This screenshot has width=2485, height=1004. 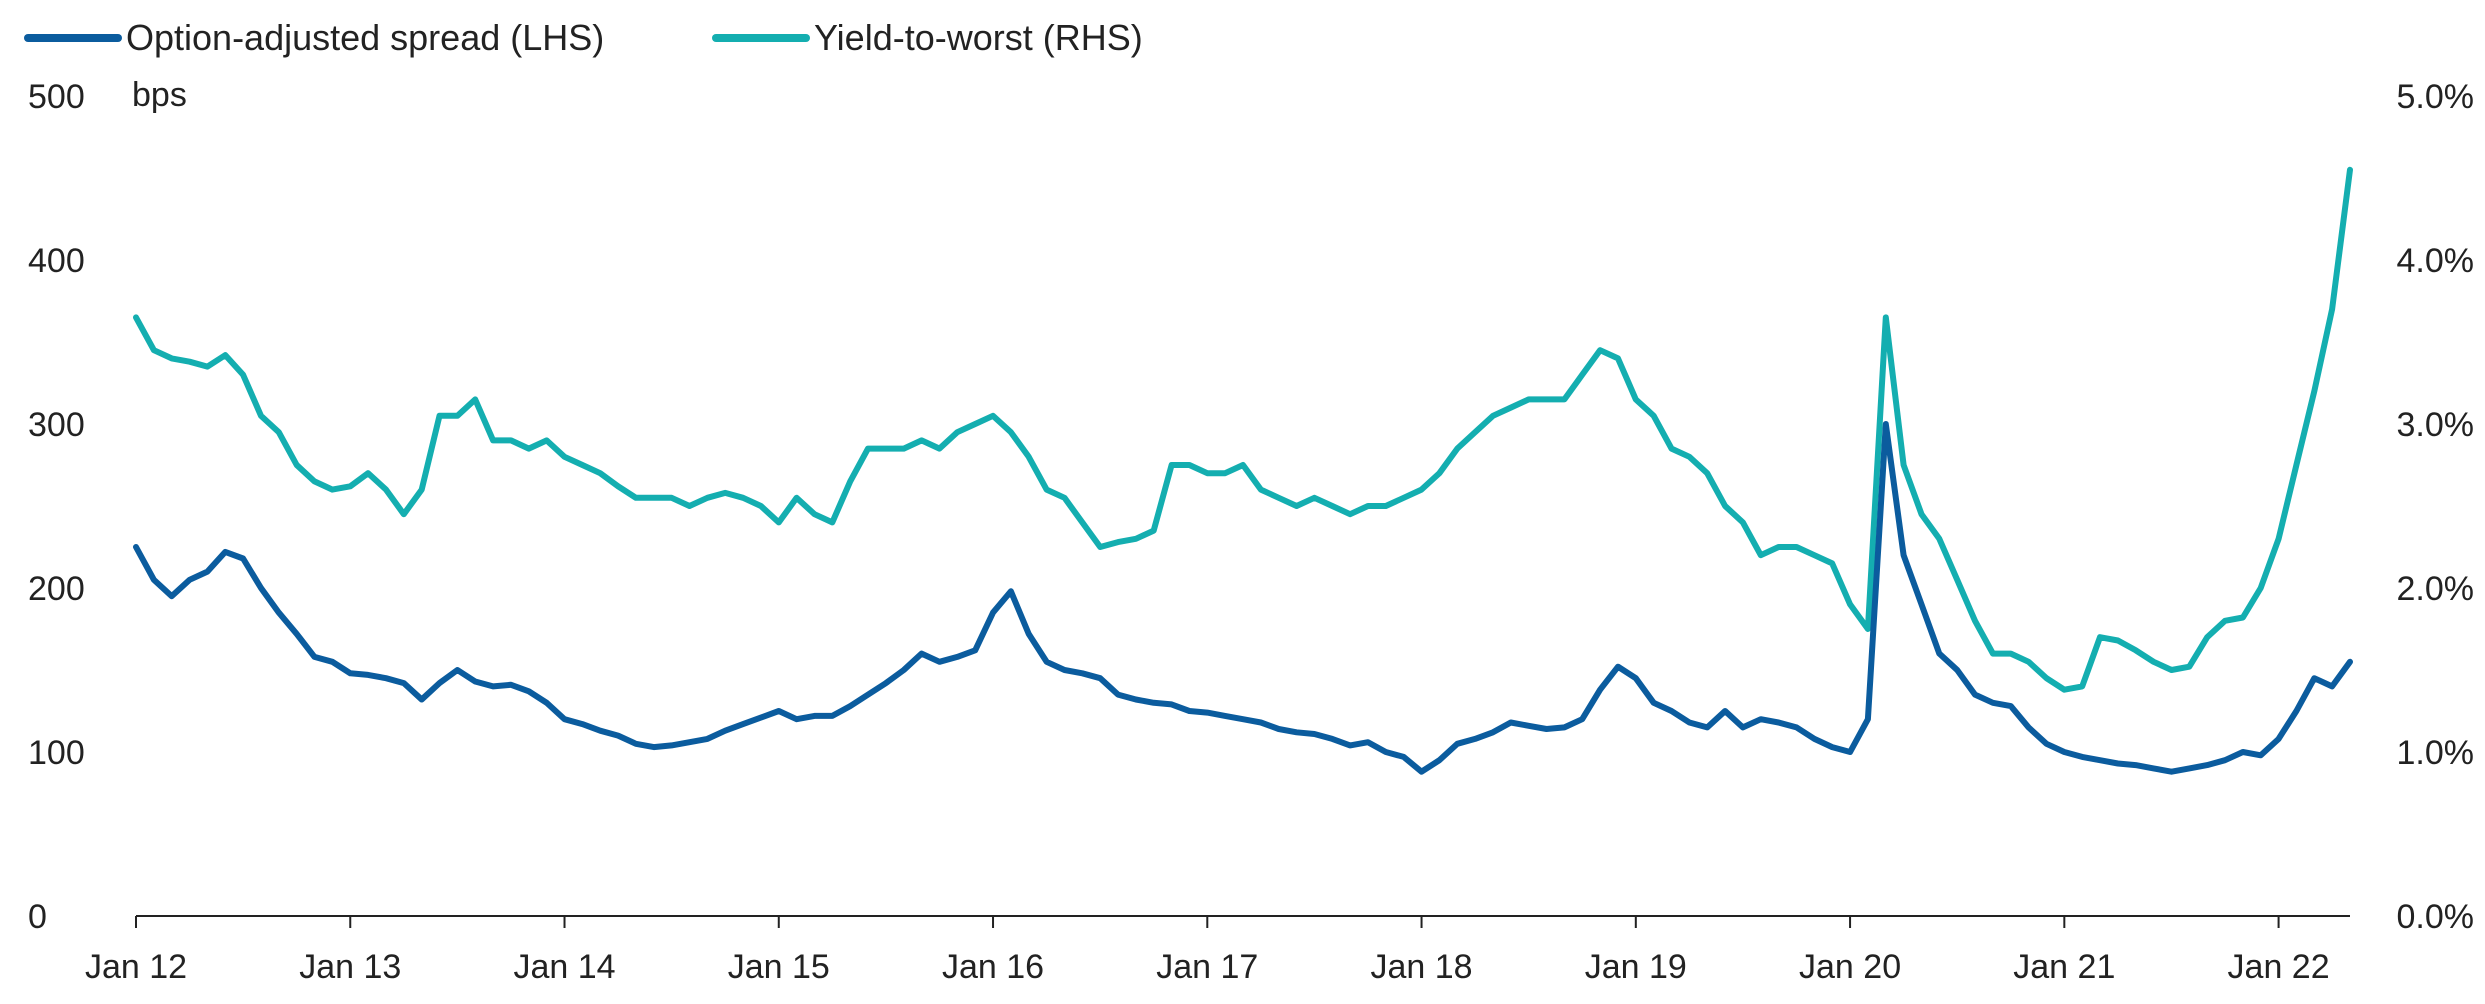 I want to click on x-tick-label: Jan 19, so click(x=1636, y=967).